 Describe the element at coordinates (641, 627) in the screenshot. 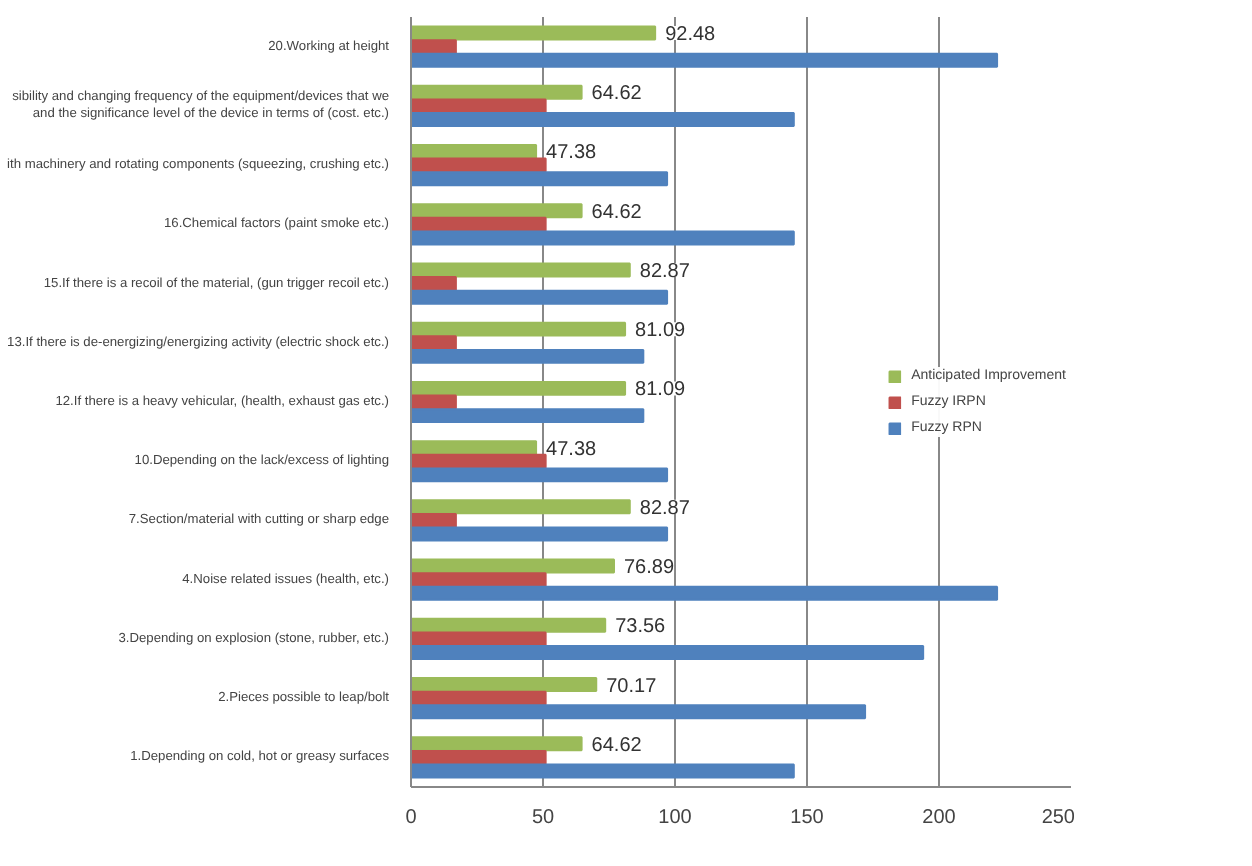

I see `data-label: 73.56` at that location.